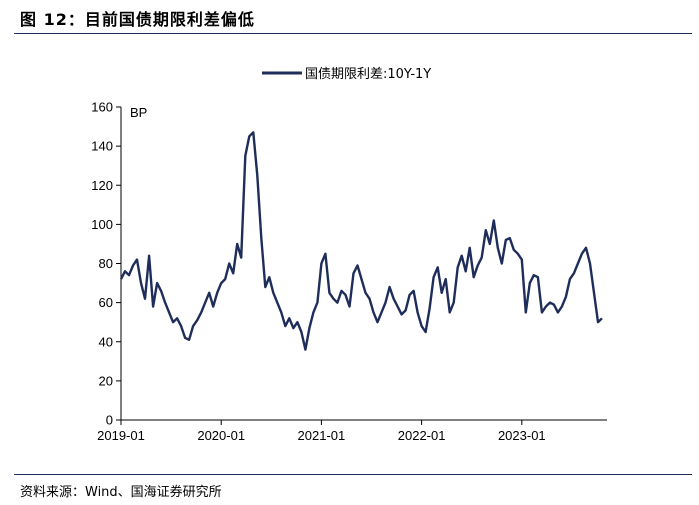 The height and width of the screenshot is (505, 699). I want to click on y-tick-label: 40, so click(106, 341).